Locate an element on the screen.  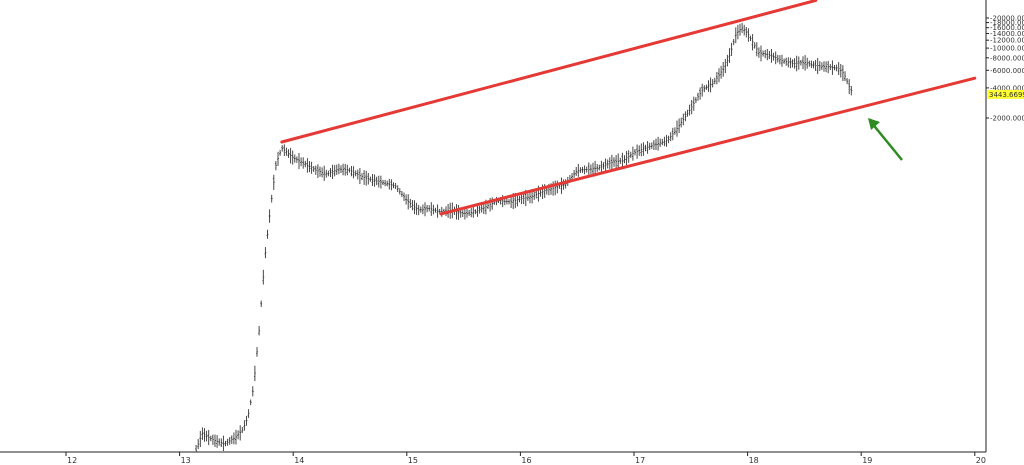
y-tick-label: -6000.0000 is located at coordinates (1007, 71).